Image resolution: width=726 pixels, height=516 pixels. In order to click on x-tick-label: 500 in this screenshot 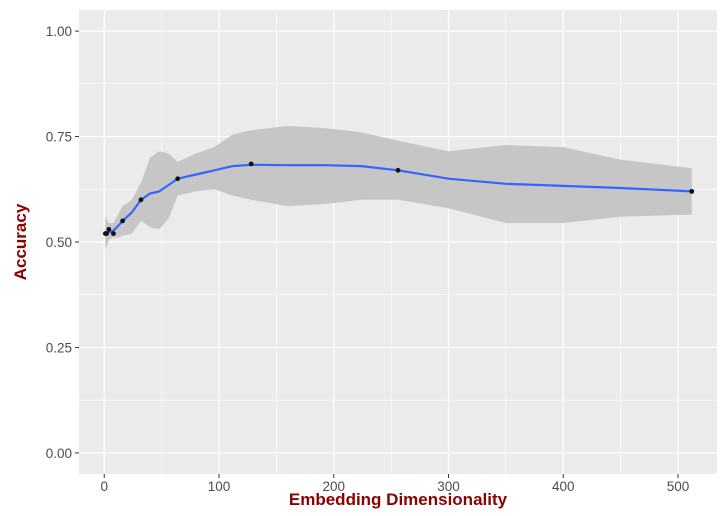, I will do `click(678, 486)`.